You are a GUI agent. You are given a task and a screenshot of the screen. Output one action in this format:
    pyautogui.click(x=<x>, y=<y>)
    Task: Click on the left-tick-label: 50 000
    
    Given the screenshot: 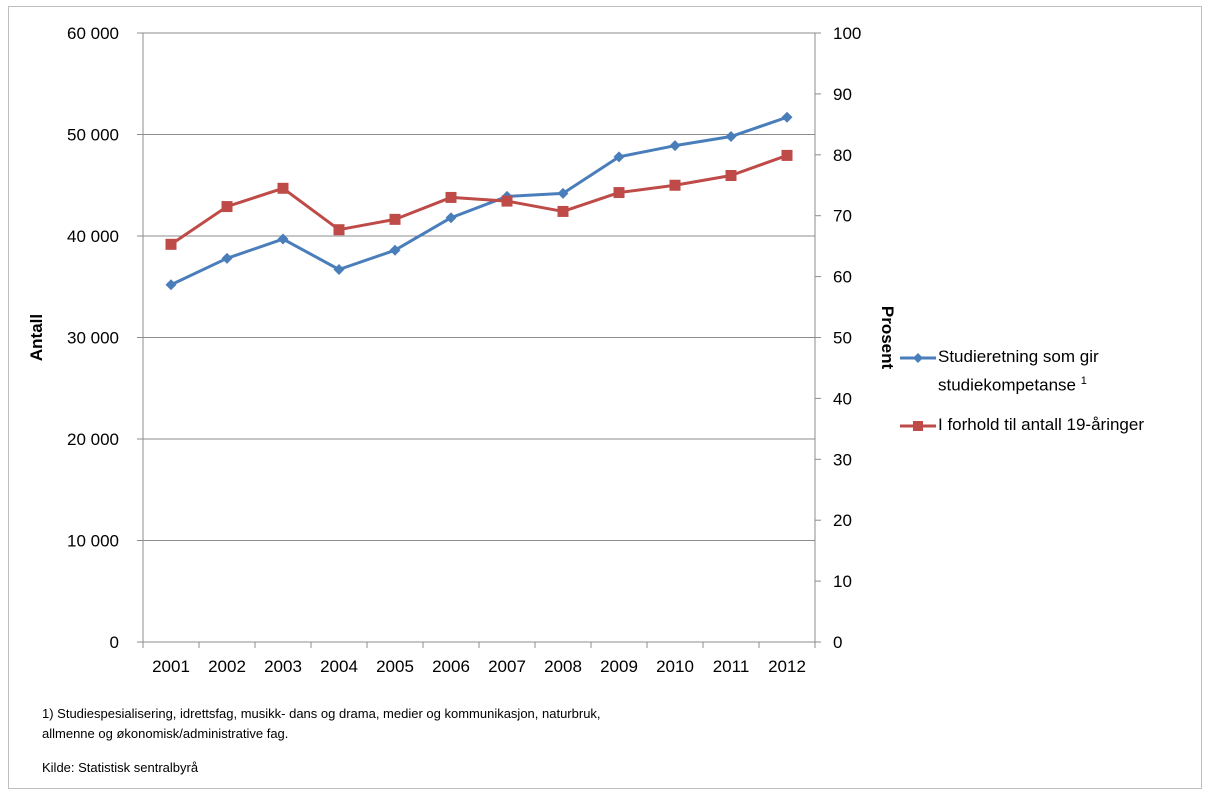 What is the action you would take?
    pyautogui.click(x=93, y=135)
    